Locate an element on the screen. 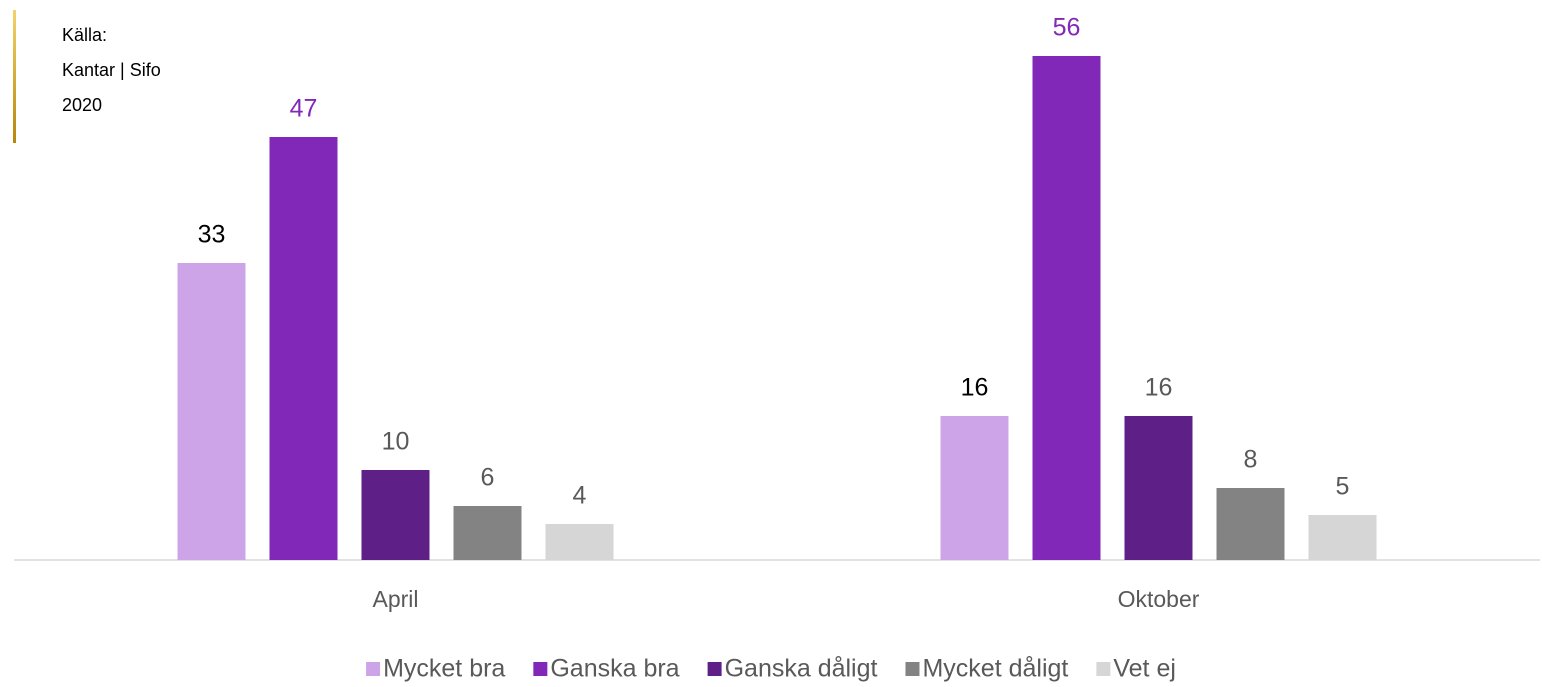  legend-label: Ganska dåligt is located at coordinates (801, 669).